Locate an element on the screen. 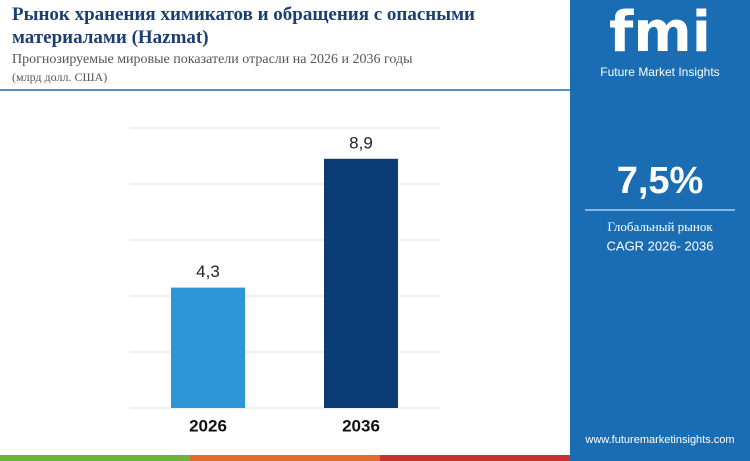  x-tick-label: 2036 is located at coordinates (361, 425).